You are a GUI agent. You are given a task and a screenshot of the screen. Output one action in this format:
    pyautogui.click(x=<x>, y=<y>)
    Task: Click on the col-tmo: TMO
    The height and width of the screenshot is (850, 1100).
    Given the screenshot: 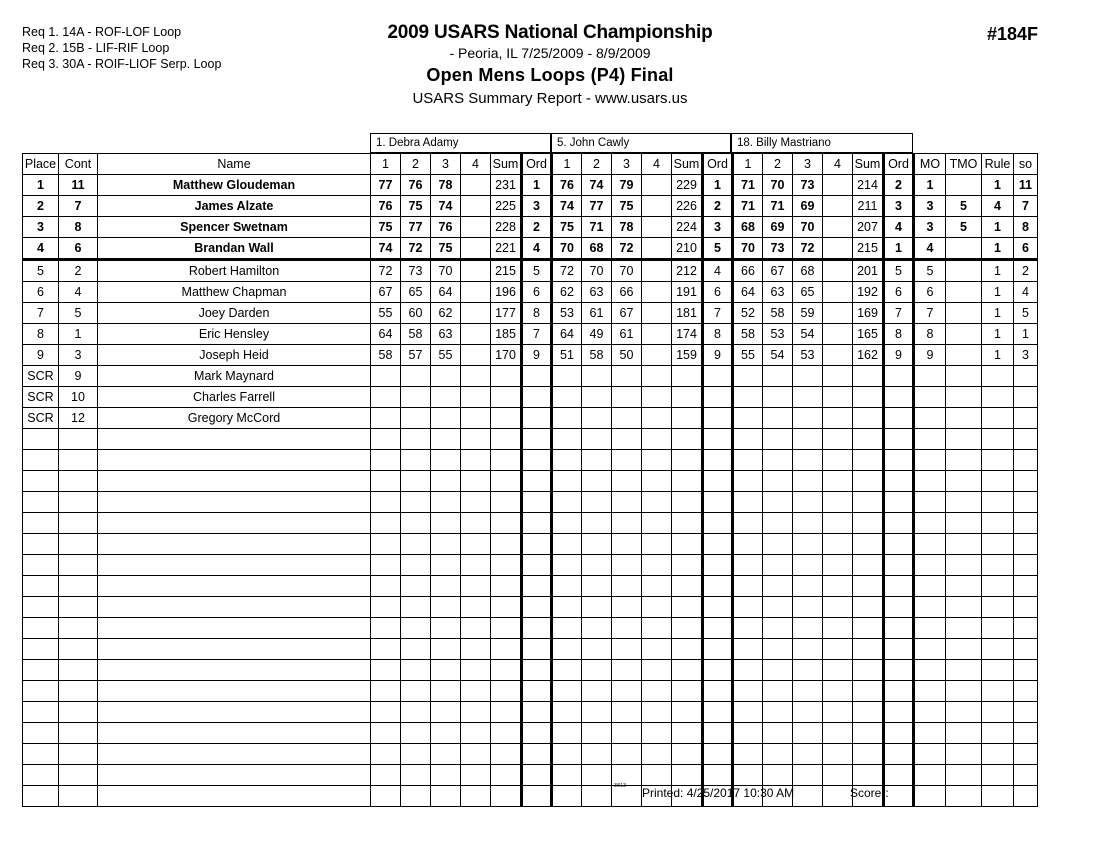 What is the action you would take?
    pyautogui.click(x=963, y=164)
    